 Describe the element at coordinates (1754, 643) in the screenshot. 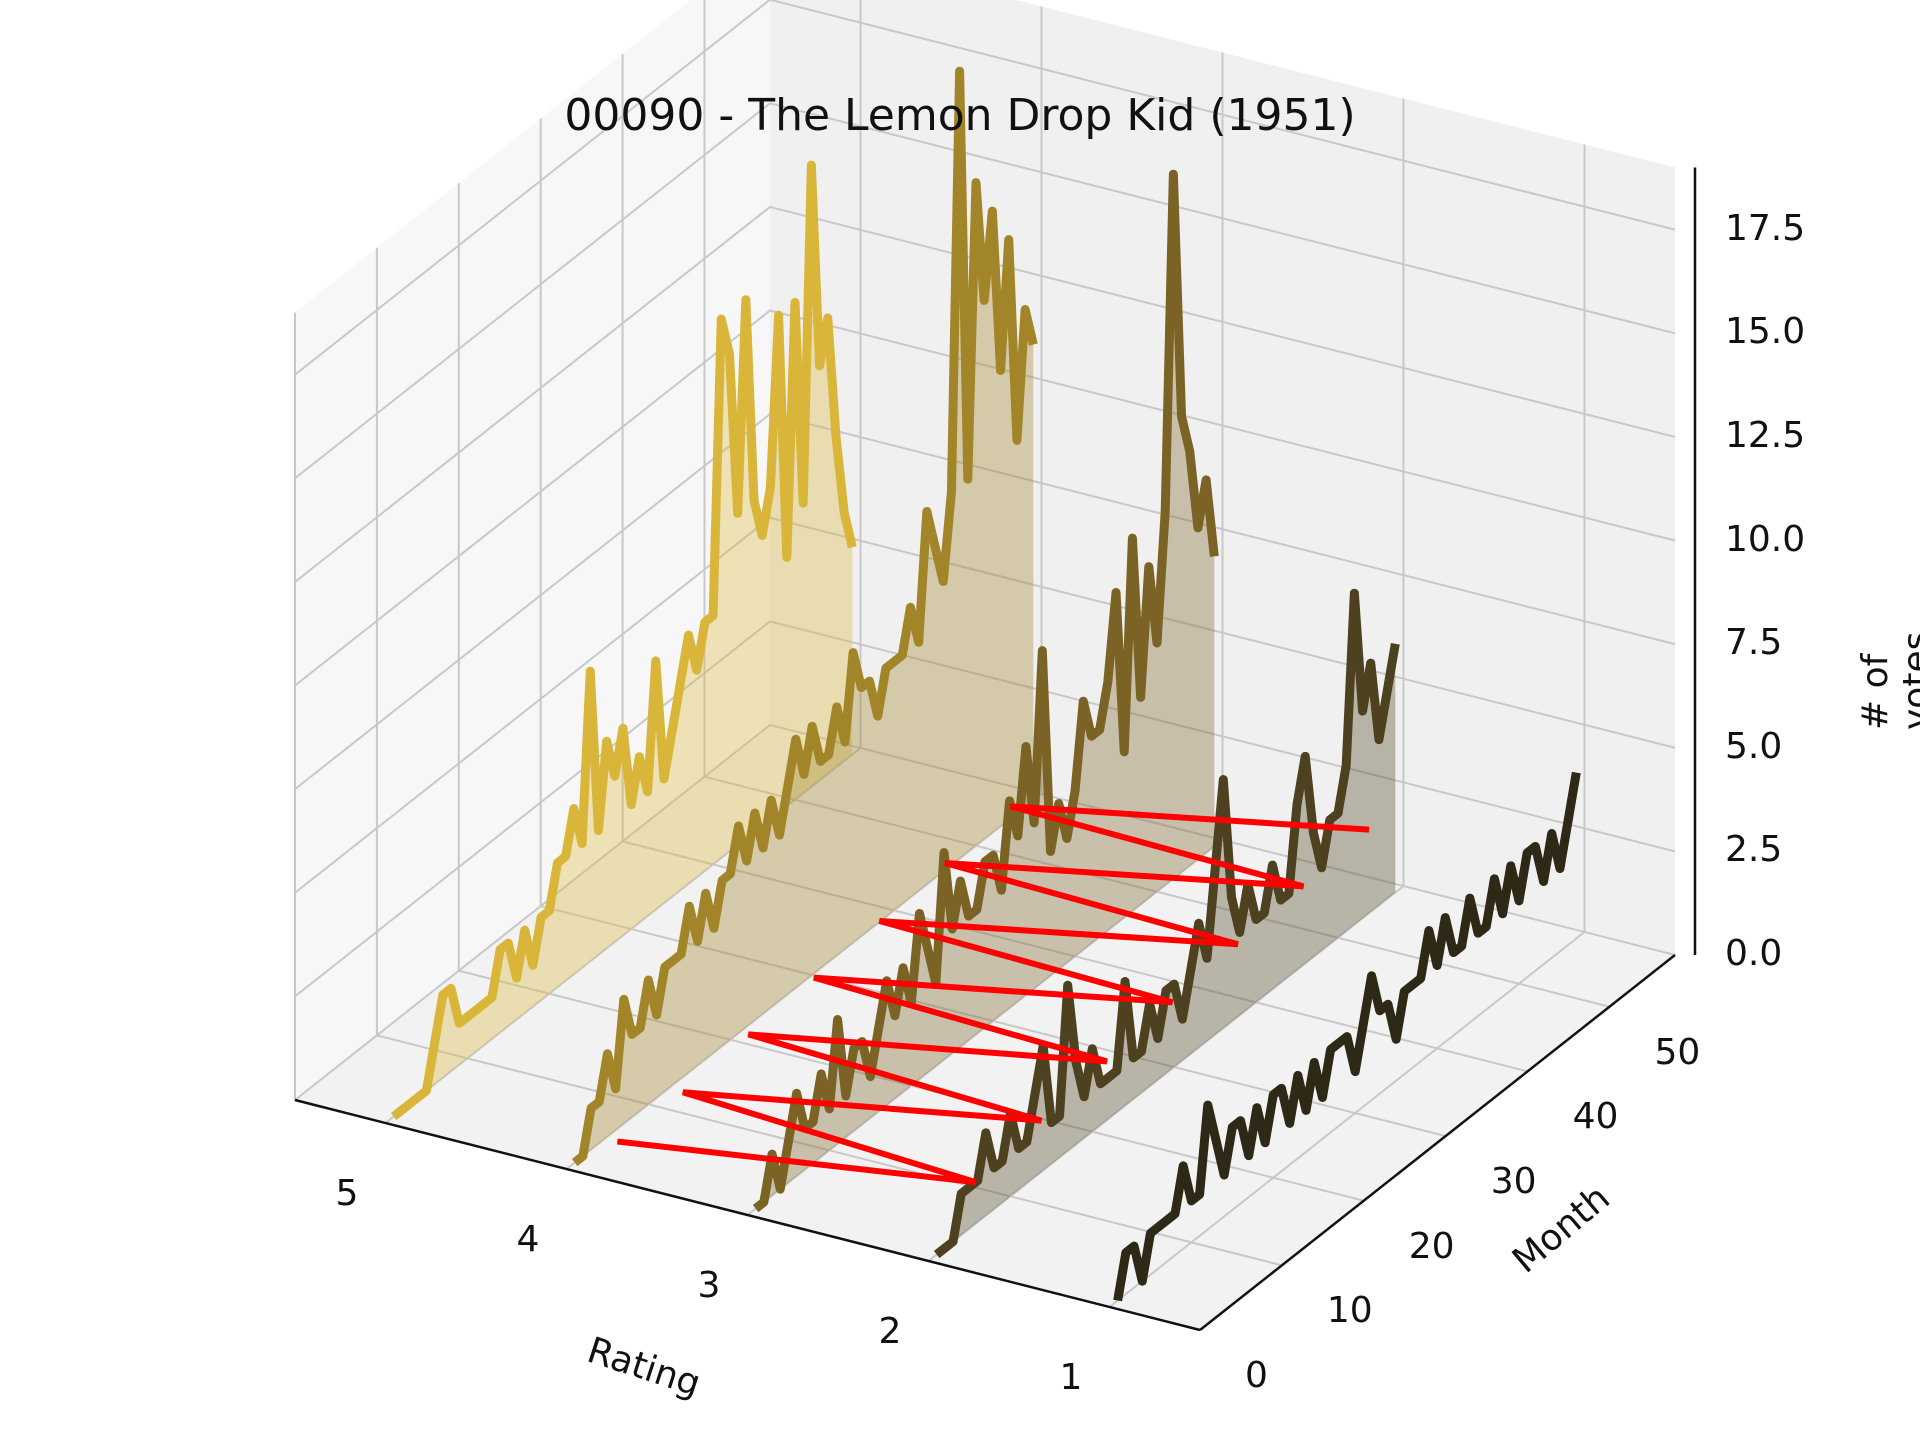

I see `z-tick-label: 7.5` at that location.